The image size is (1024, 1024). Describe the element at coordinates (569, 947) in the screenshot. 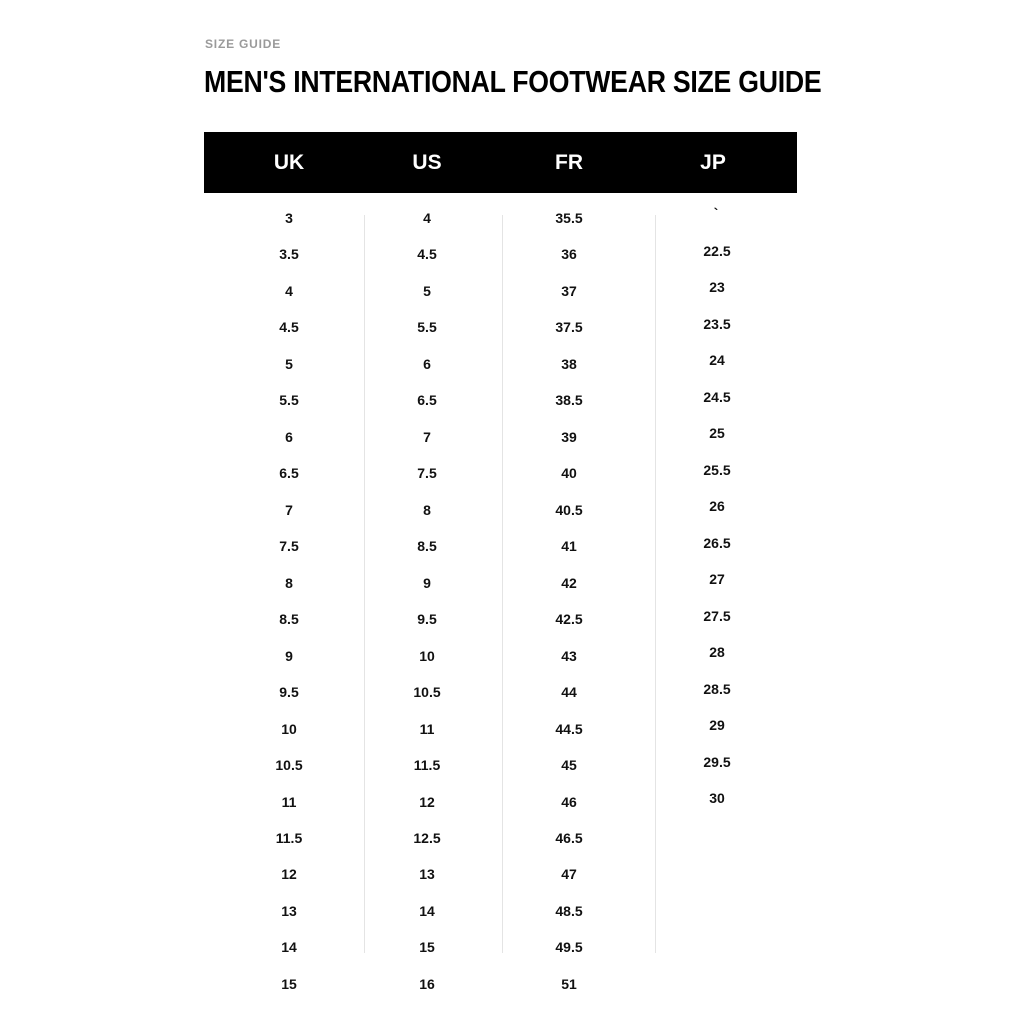

I see `cell-fr: 49.5` at that location.